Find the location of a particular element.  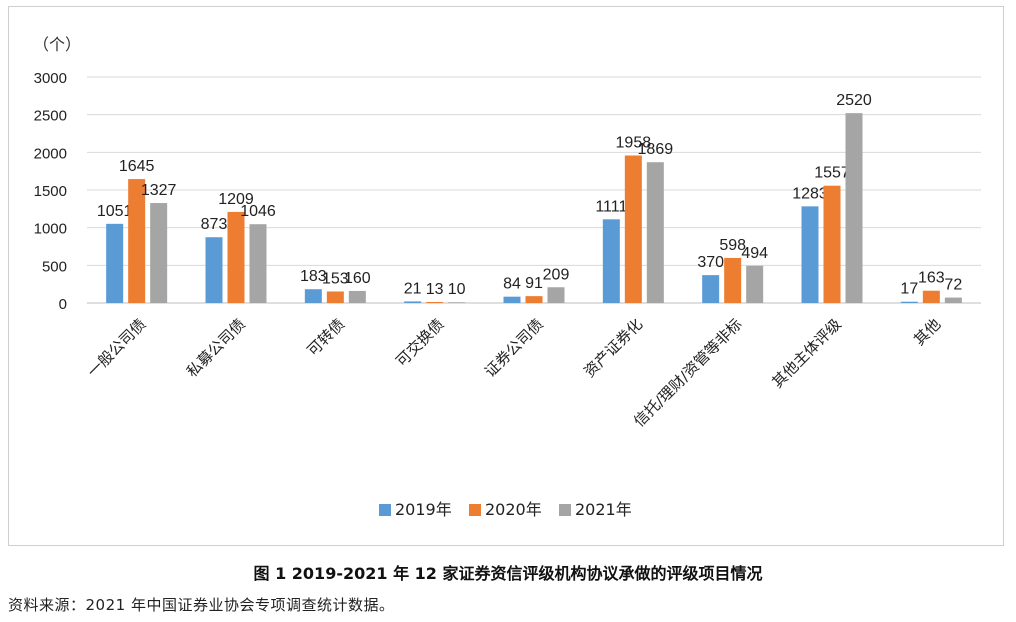

data-label: 17 is located at coordinates (909, 289).